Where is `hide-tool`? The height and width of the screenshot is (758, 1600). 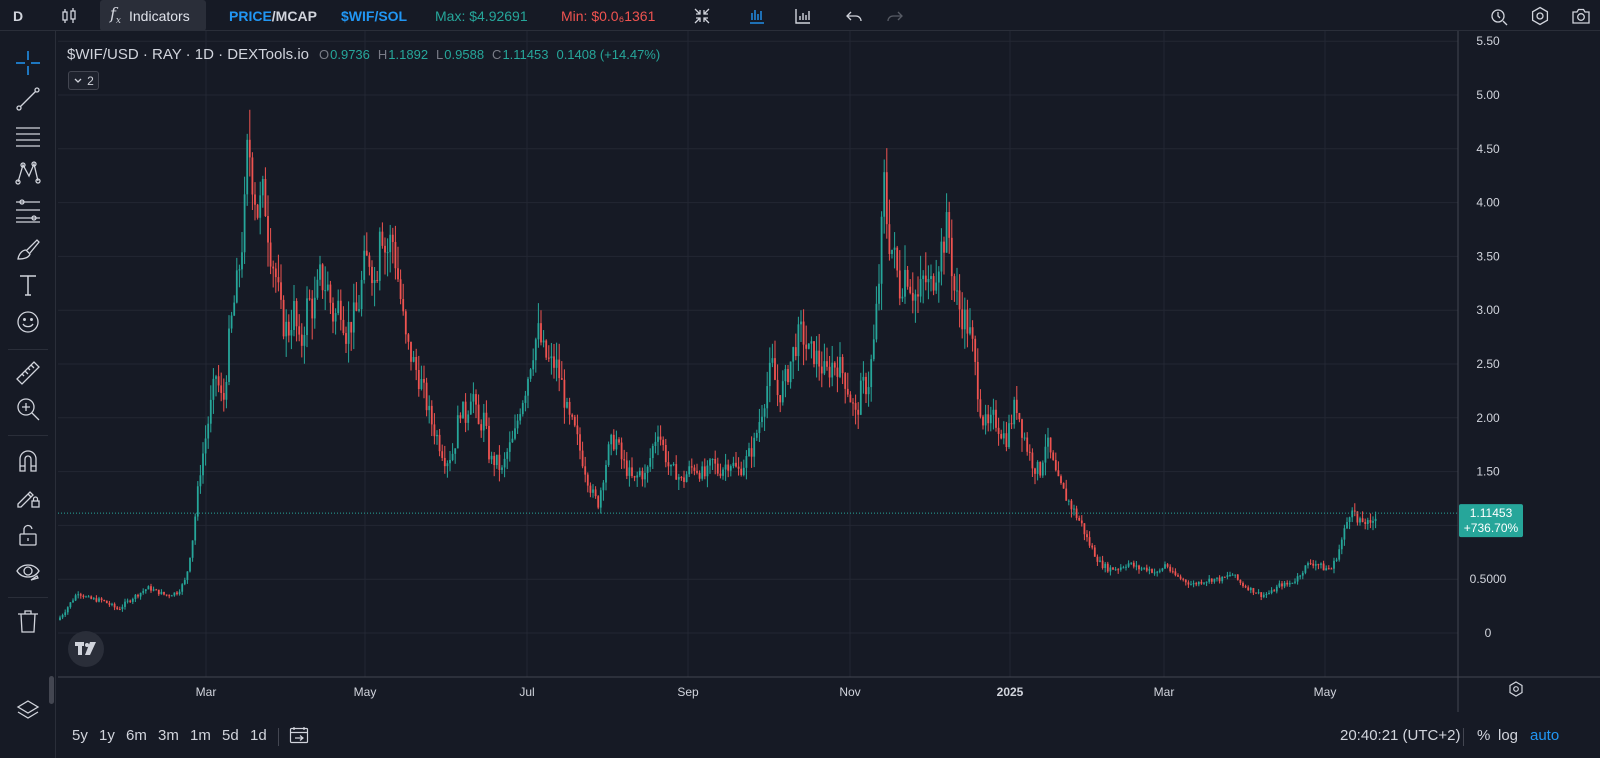 hide-tool is located at coordinates (28, 571).